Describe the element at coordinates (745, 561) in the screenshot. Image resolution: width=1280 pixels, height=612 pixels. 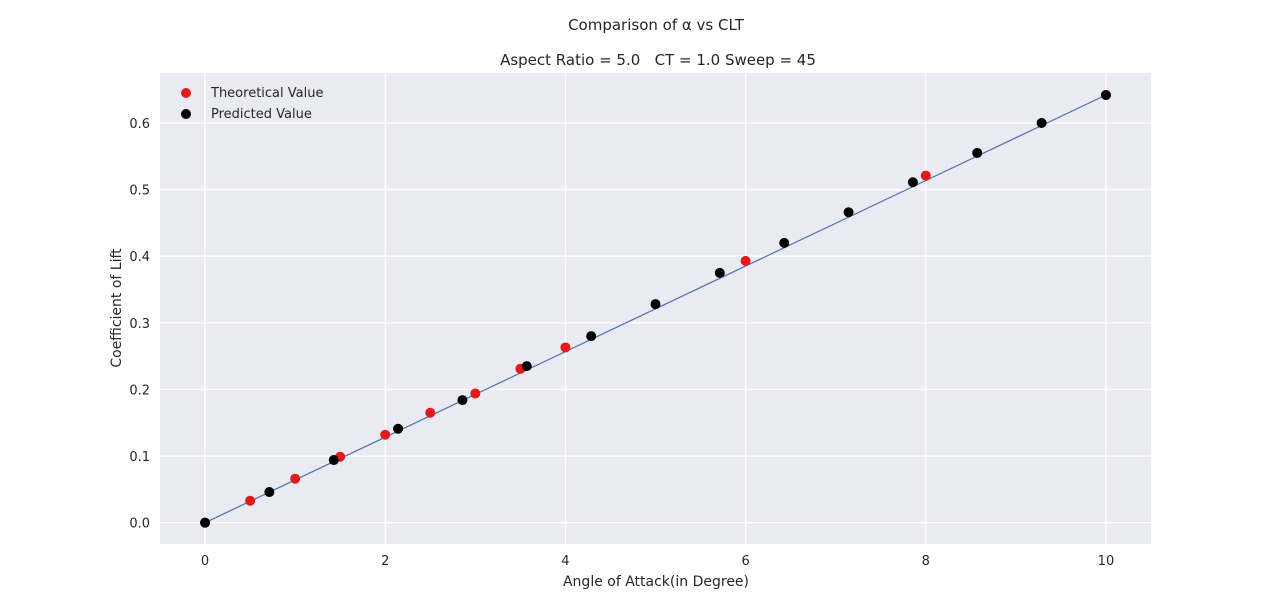
I see `x-tick-label: 6` at that location.